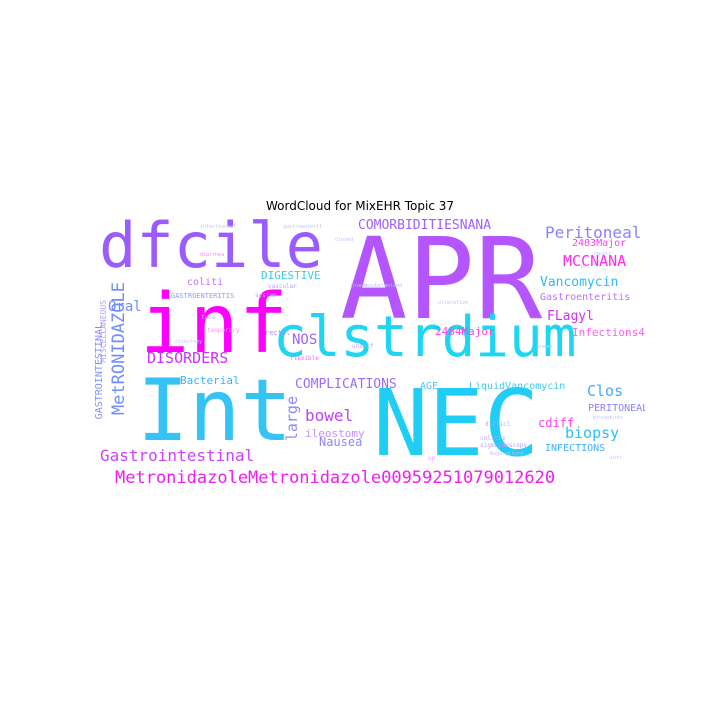  I want to click on word-biopsy: biopsy, so click(592, 433).